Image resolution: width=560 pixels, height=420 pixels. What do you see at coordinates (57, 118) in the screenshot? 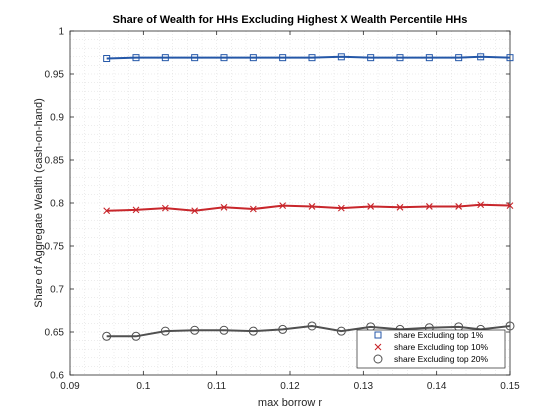
I see `y-tick-label: 0.9` at bounding box center [57, 118].